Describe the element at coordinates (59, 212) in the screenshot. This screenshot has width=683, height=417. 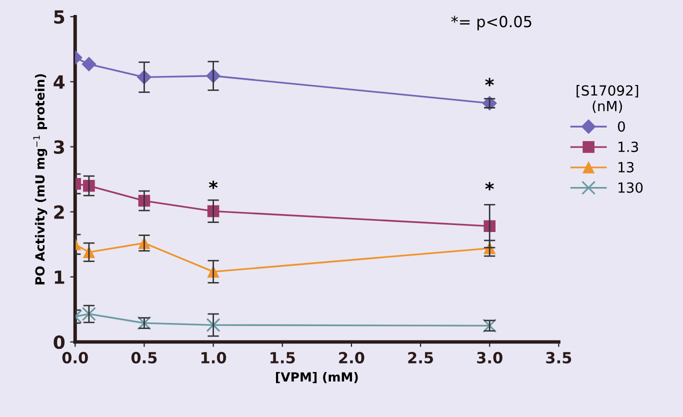
I see `y-tick-label: 2` at that location.